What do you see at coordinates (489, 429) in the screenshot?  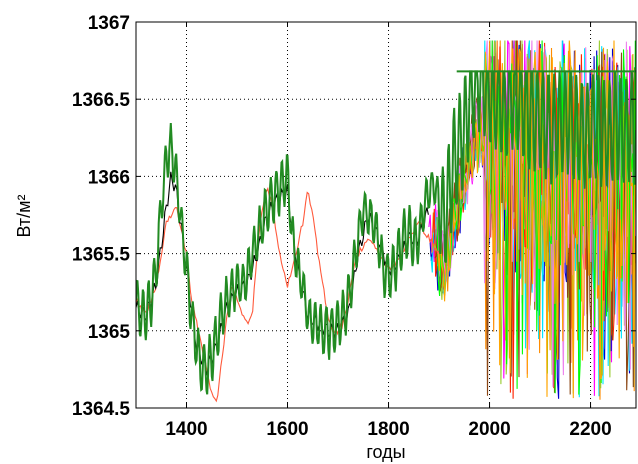 I see `x-tick-label: 2000` at bounding box center [489, 429].